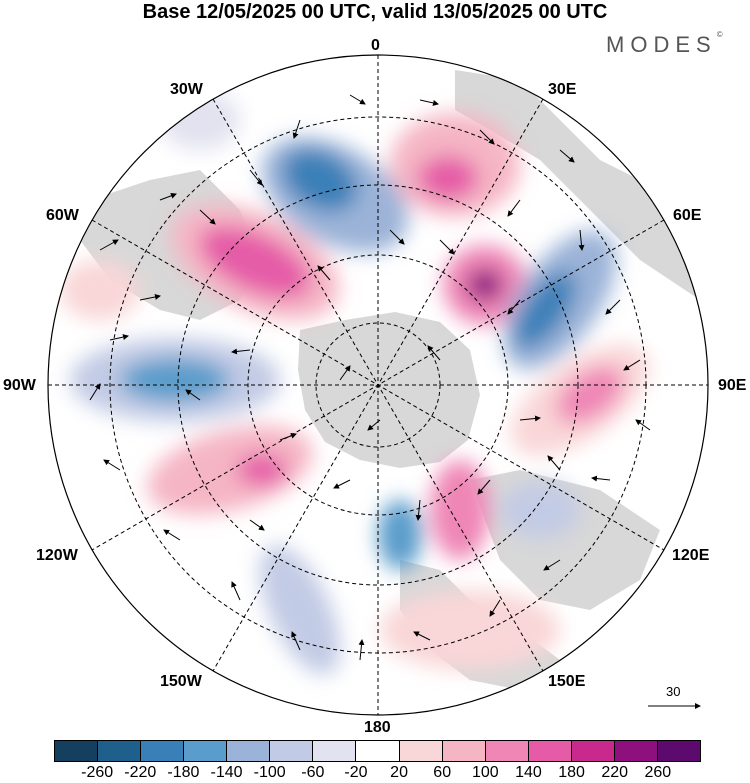  What do you see at coordinates (226, 772) in the screenshot?
I see `colorbar-tick-label: -140` at bounding box center [226, 772].